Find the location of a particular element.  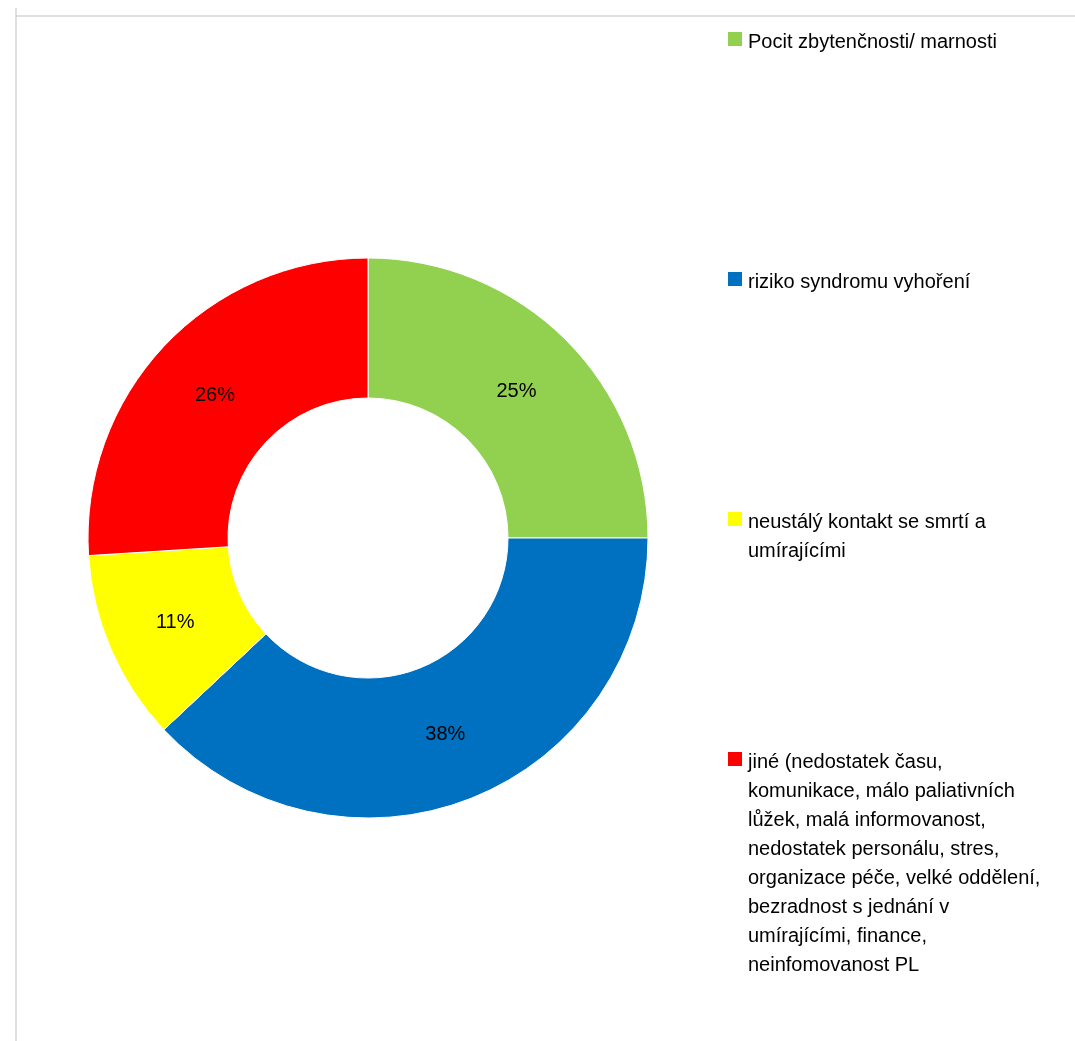

data-label: 11% is located at coordinates (175, 621).